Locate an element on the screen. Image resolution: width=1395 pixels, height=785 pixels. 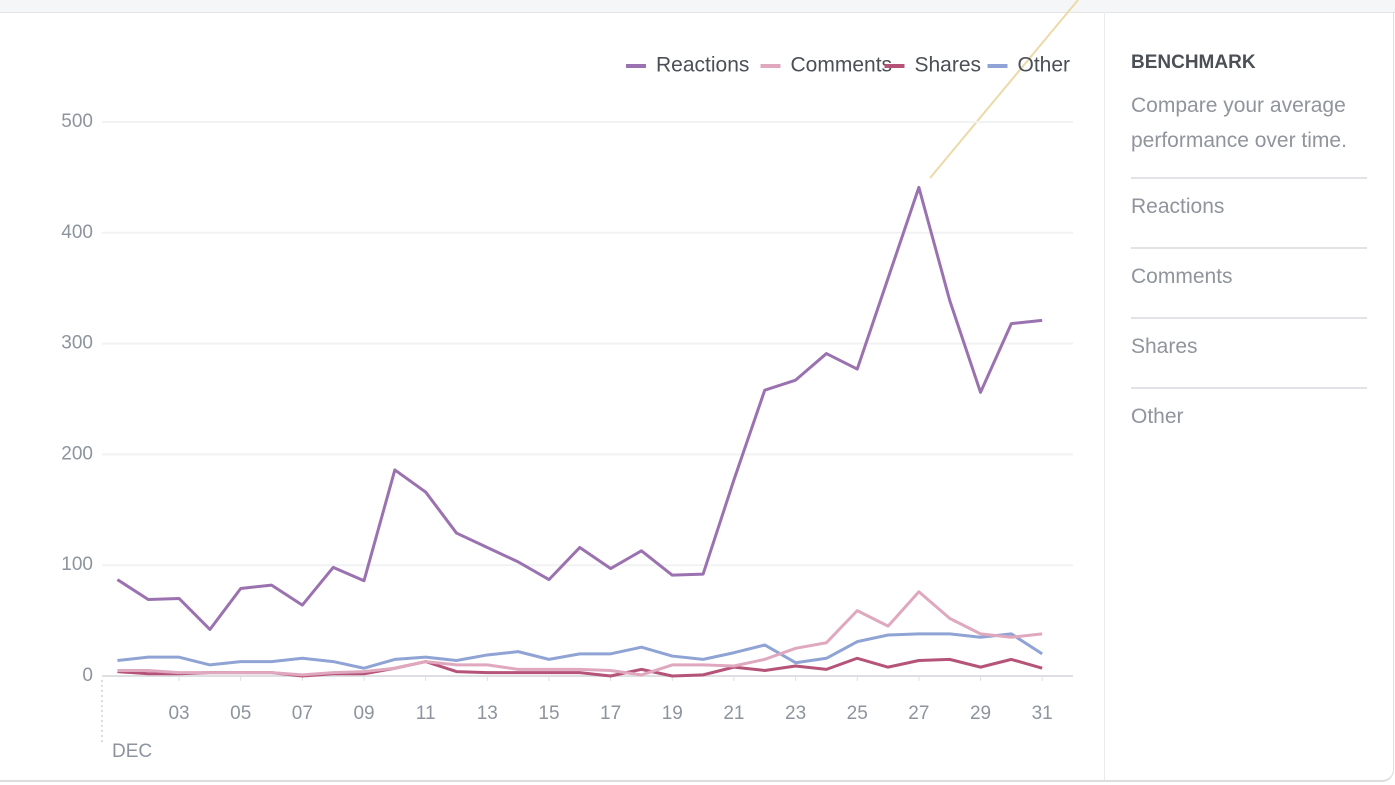
legend-label: Comments is located at coordinates (842, 65).